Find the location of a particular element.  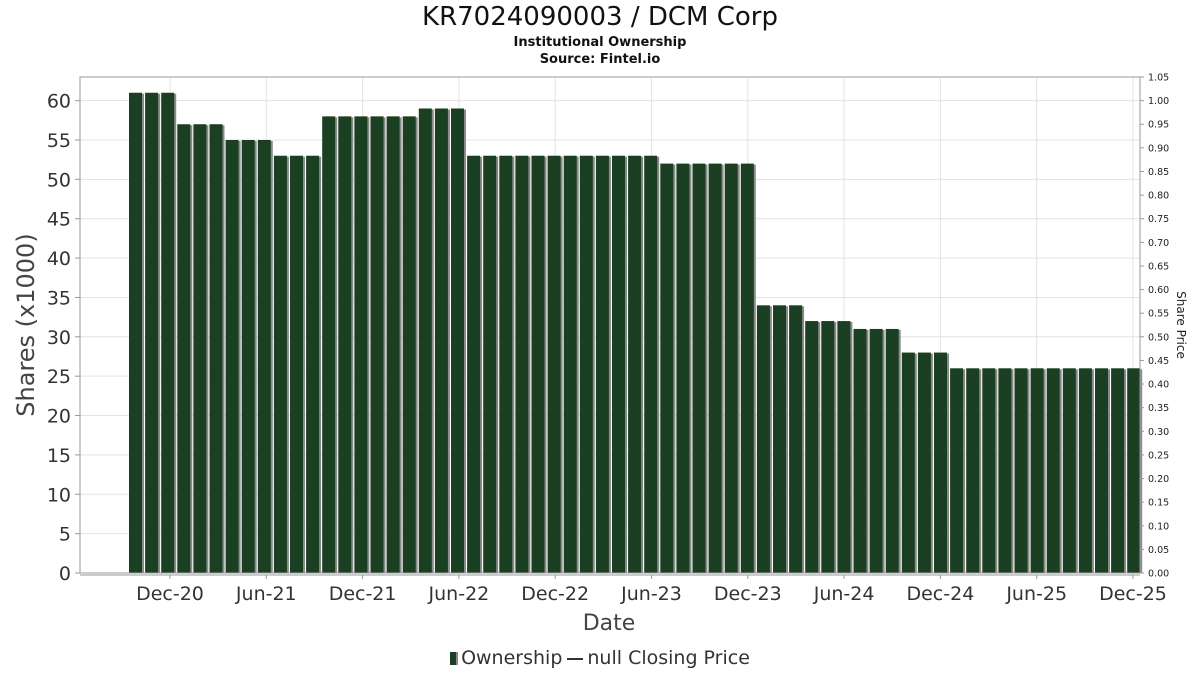

legend-ownership-label: Ownership is located at coordinates (512, 658).